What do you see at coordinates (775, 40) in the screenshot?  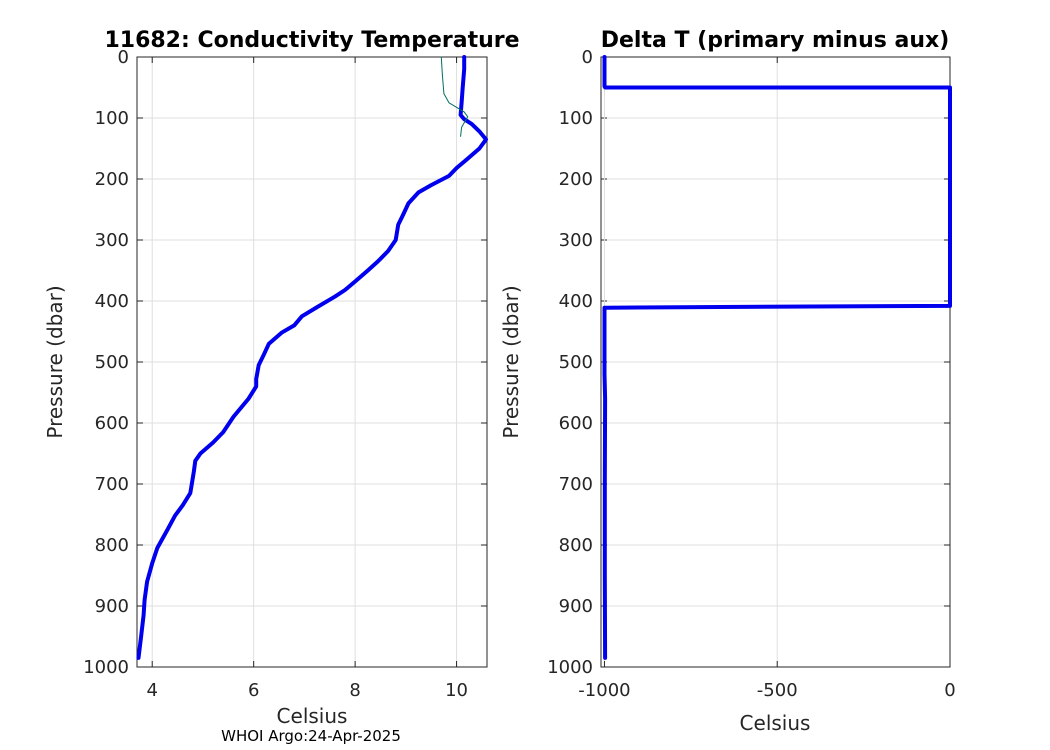 I see `plot-title: Delta T (primary minus aux)` at bounding box center [775, 40].